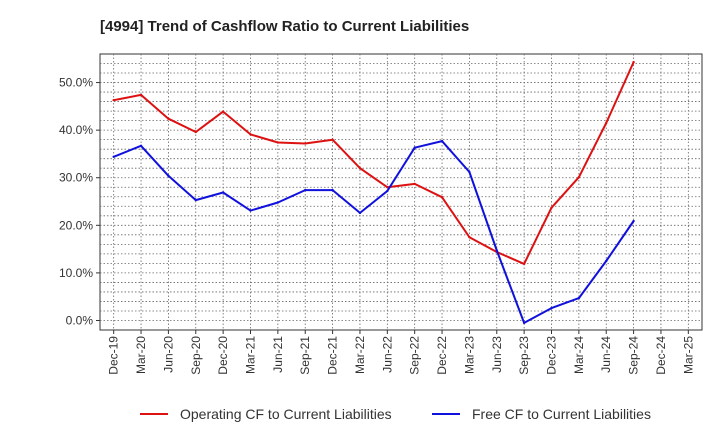  I want to click on x-tick-label: Sep-23, so click(524, 355).